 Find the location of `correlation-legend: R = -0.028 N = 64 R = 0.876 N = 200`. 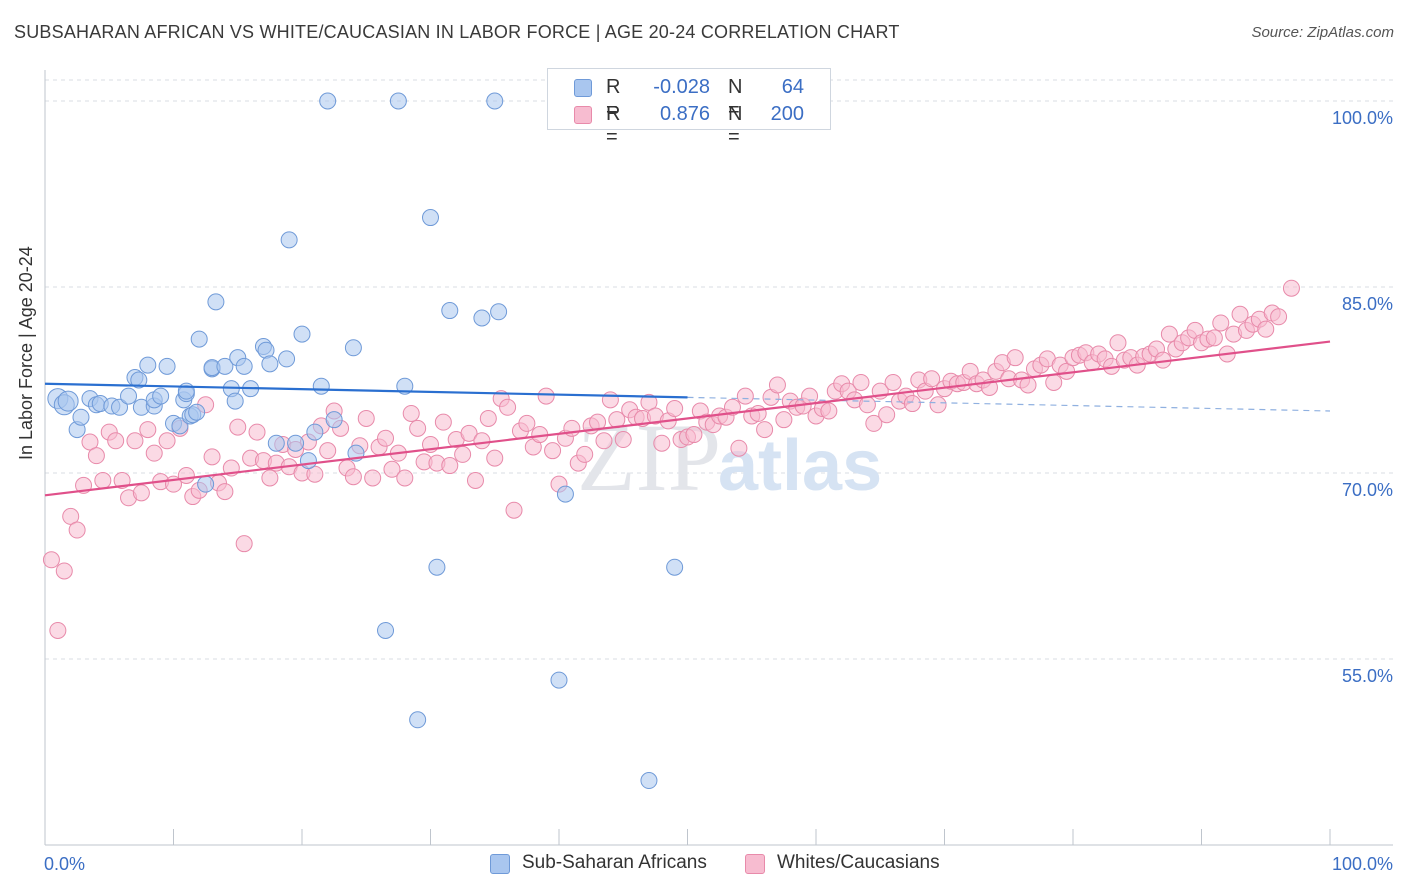

correlation-legend: R = -0.028 N = 64 R = 0.876 N = 200 is located at coordinates (689, 108).